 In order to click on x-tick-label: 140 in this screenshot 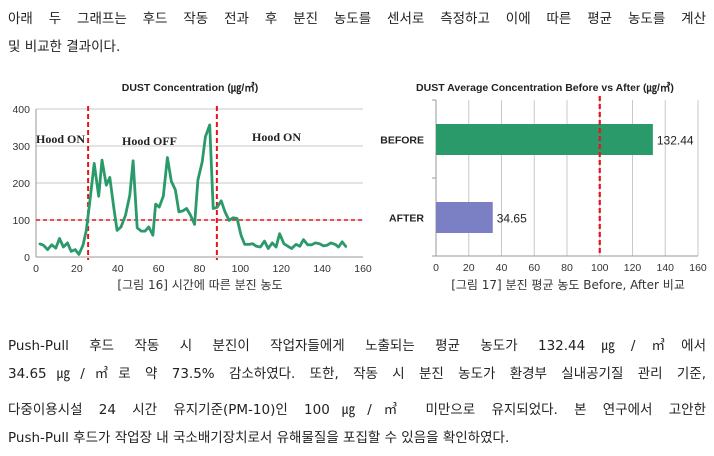, I will do `click(665, 268)`.